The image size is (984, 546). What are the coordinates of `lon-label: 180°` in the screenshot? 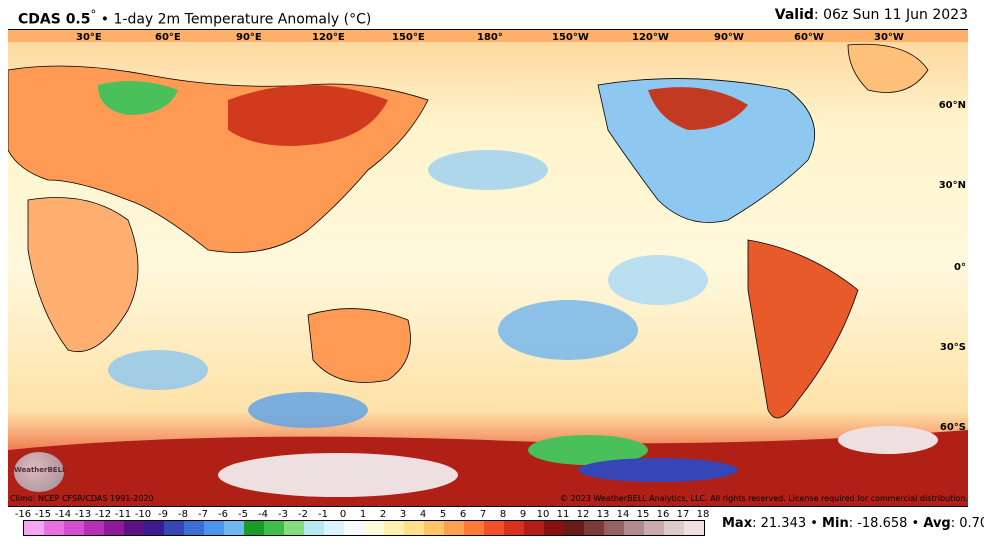 It's located at (490, 37).